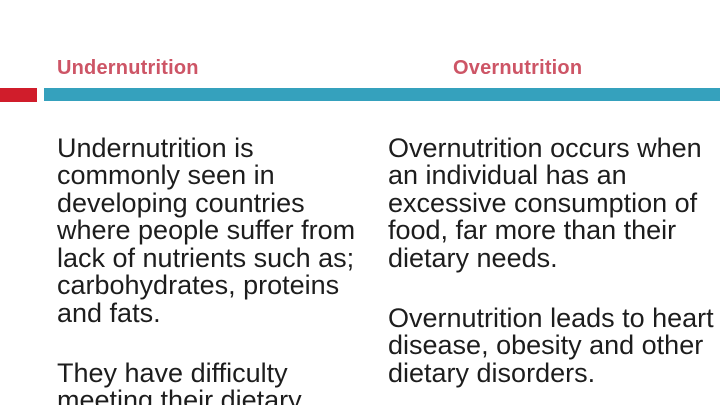 This screenshot has height=405, width=720. I want to click on left-column-header: Undernutrition, so click(128, 68).